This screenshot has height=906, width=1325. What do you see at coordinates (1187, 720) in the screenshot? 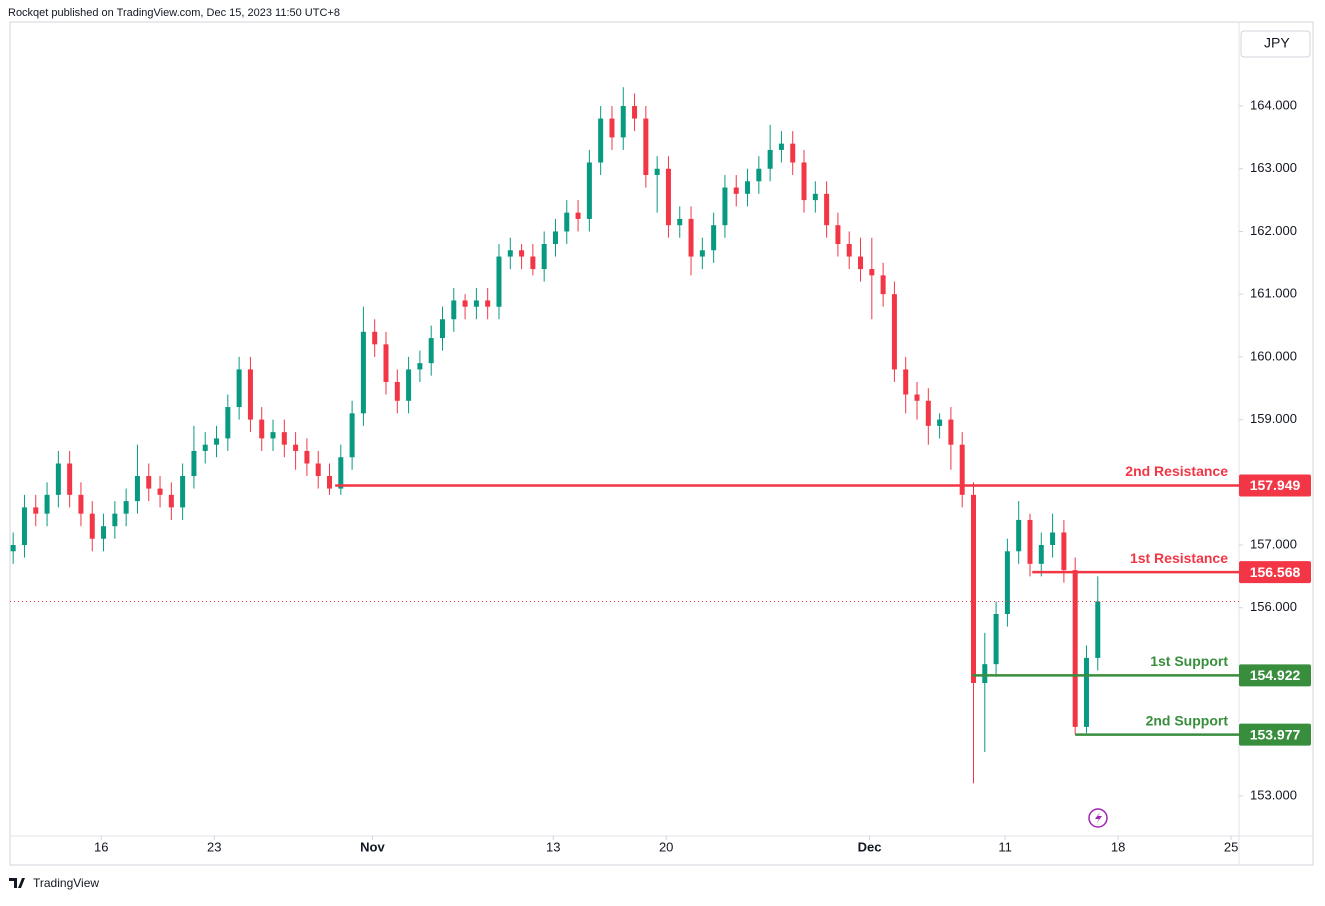
I see `level-name: 2nd Support` at bounding box center [1187, 720].